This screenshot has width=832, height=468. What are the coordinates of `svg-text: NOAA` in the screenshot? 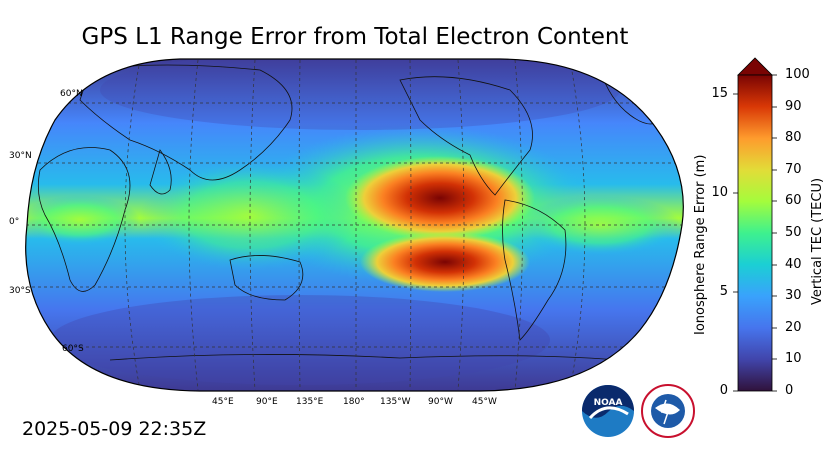 It's located at (608, 403).